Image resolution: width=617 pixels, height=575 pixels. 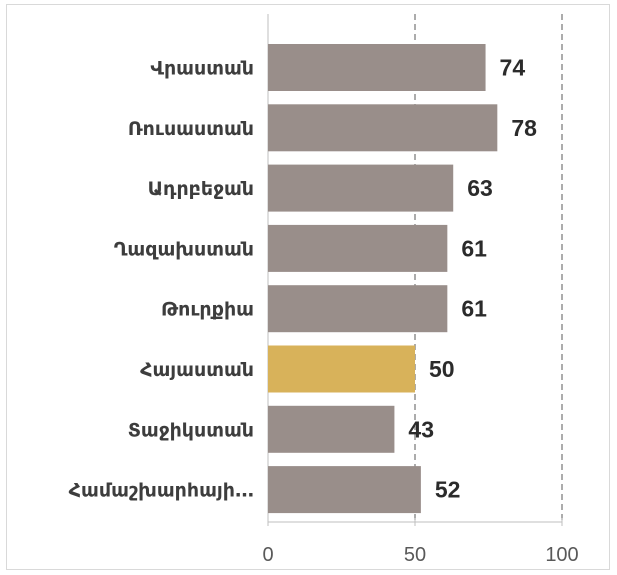 I want to click on data-label: 52, so click(x=448, y=490).